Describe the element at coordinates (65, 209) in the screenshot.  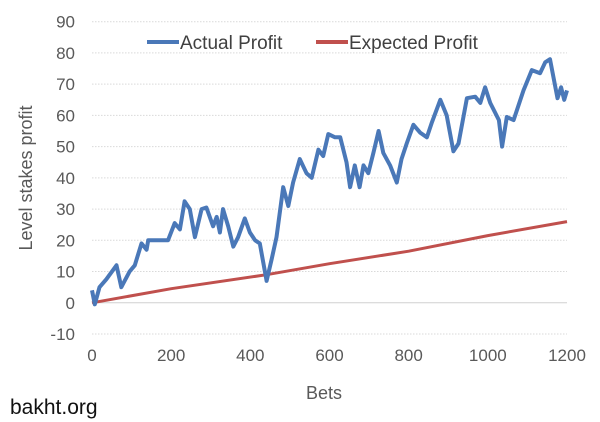
I see `y-tick-label: 30` at that location.